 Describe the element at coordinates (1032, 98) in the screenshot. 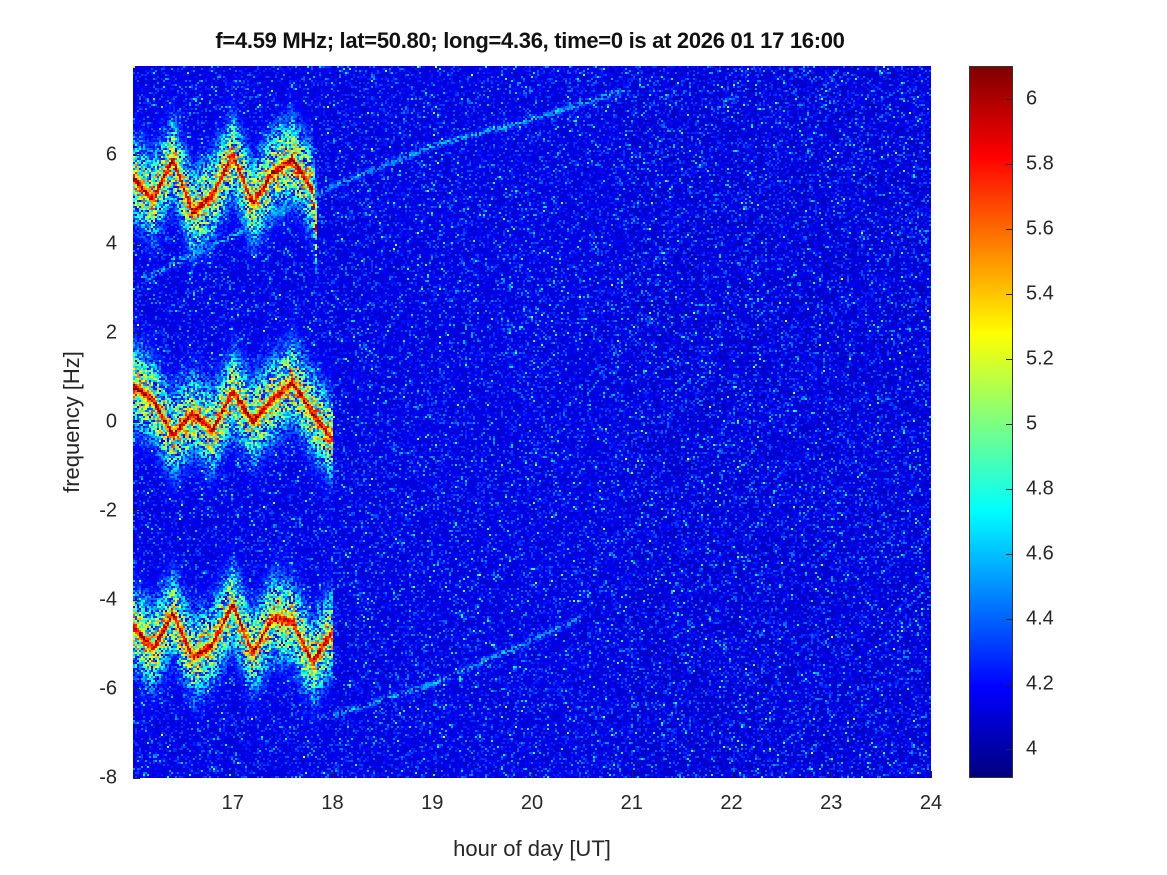

I see `colorbar-tick-label: 6` at that location.